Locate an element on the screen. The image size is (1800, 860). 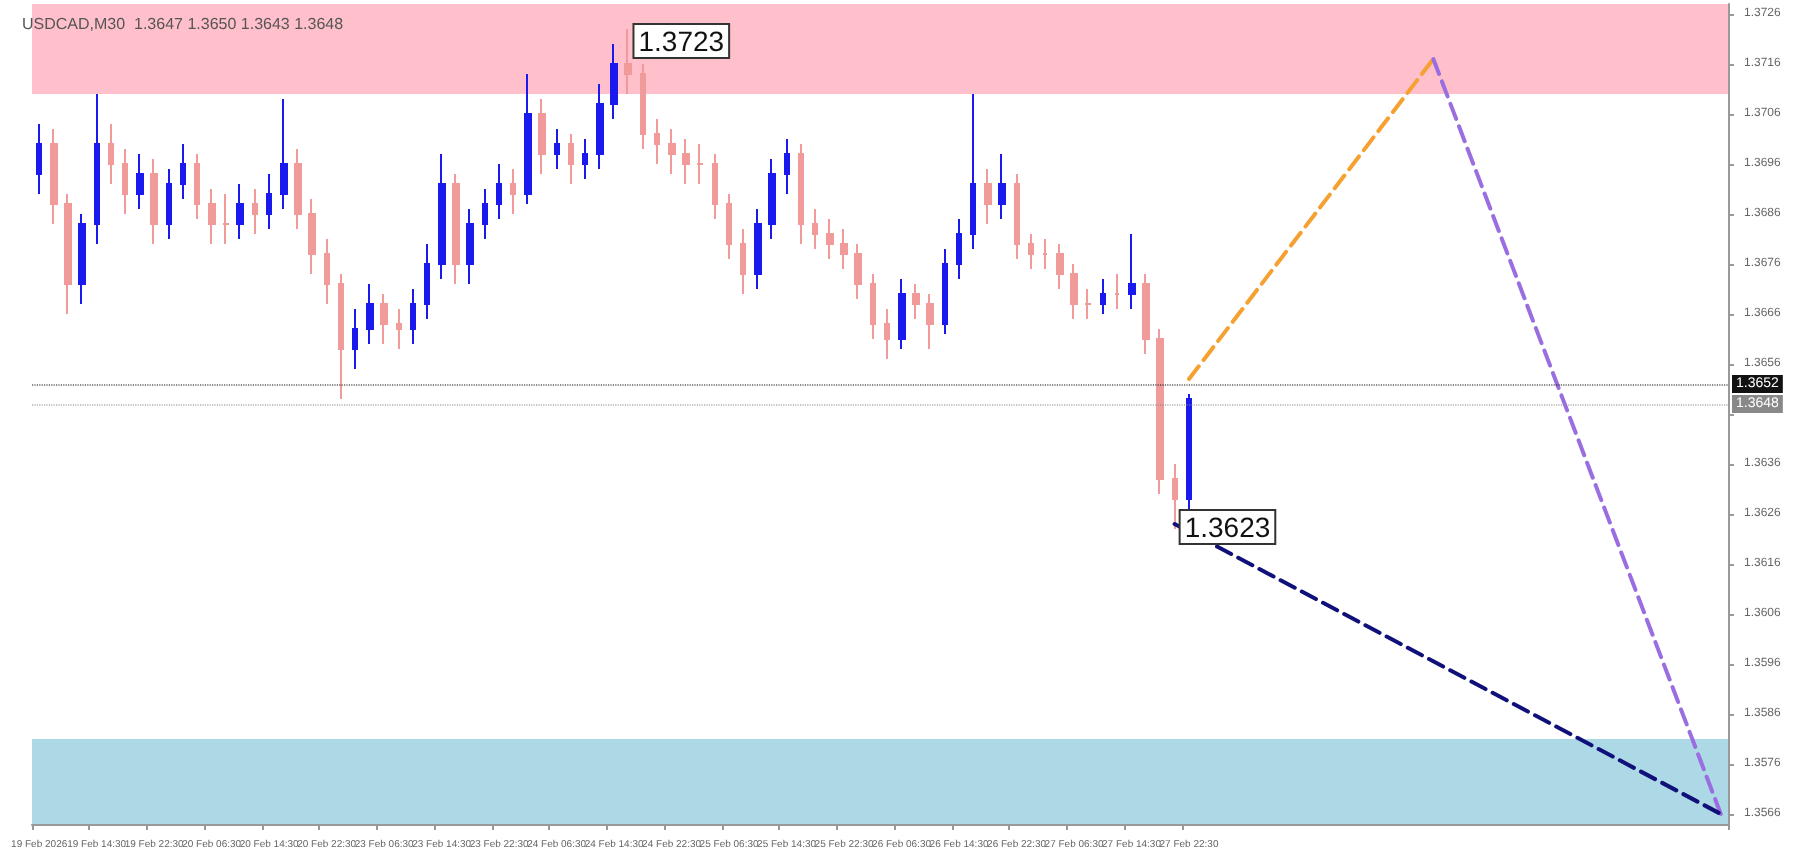
text: USDCAD,M30 1.3647 1.3650 1.3643 1.3648 is located at coordinates (183, 24).